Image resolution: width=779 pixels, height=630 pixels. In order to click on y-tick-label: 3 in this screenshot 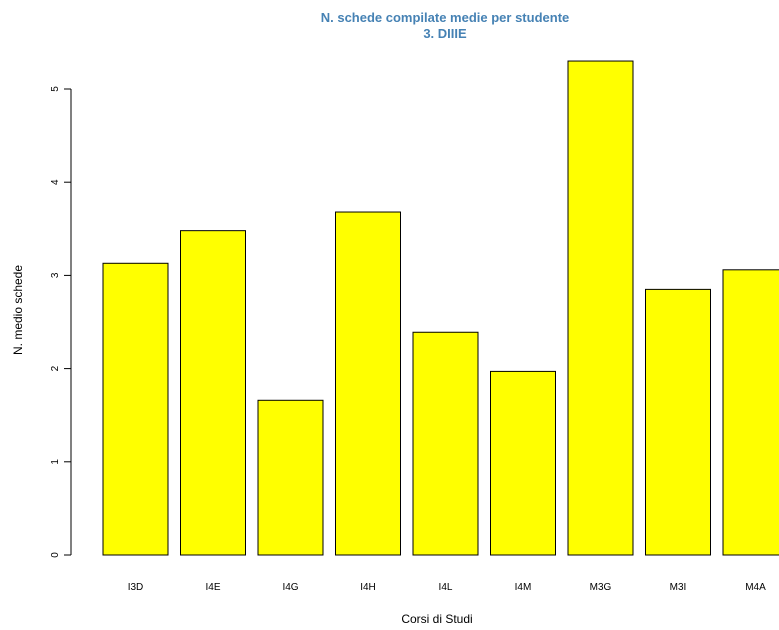, I will do `click(55, 275)`.